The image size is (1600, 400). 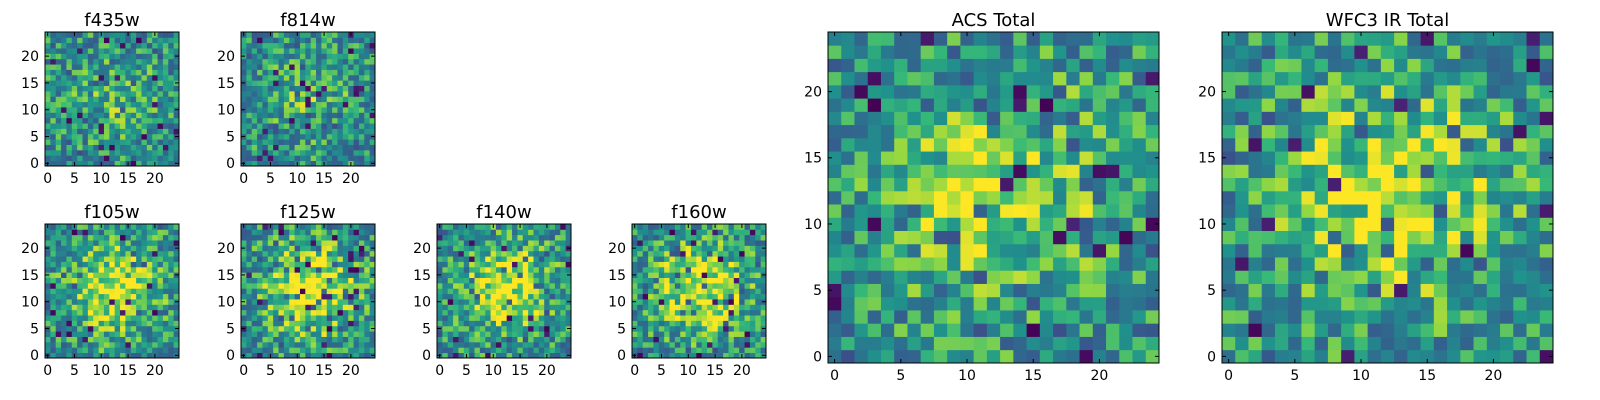 I want to click on y-tick-label: 0, so click(x=34, y=356).